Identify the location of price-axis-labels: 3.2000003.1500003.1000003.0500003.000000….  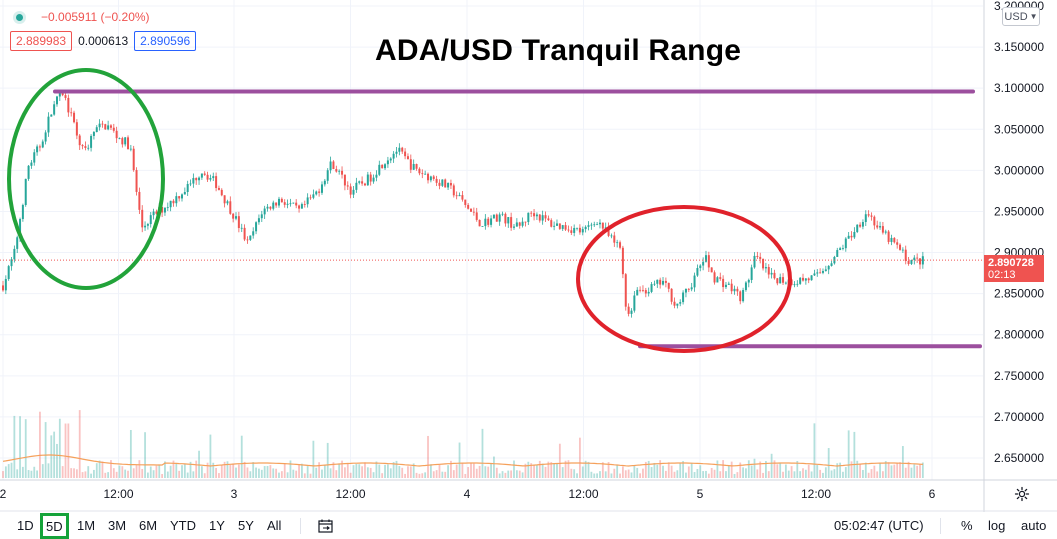
(1019, 232).